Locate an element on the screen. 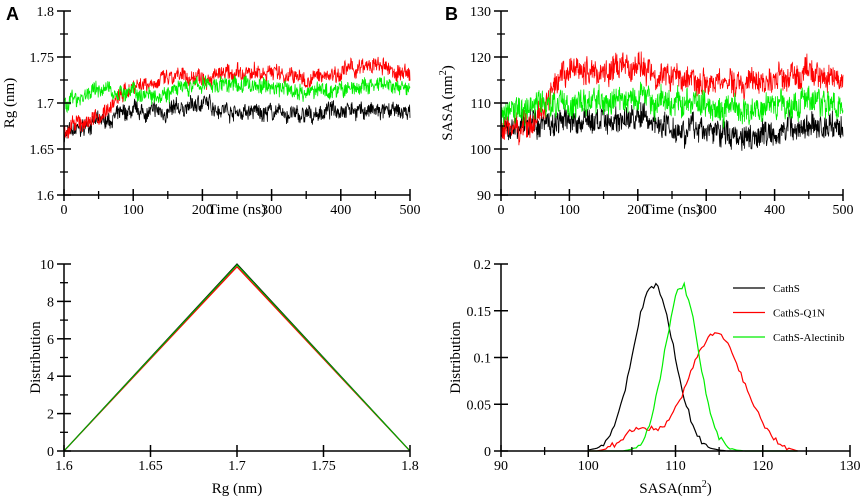  x-tick-label: 1.8 is located at coordinates (410, 466).